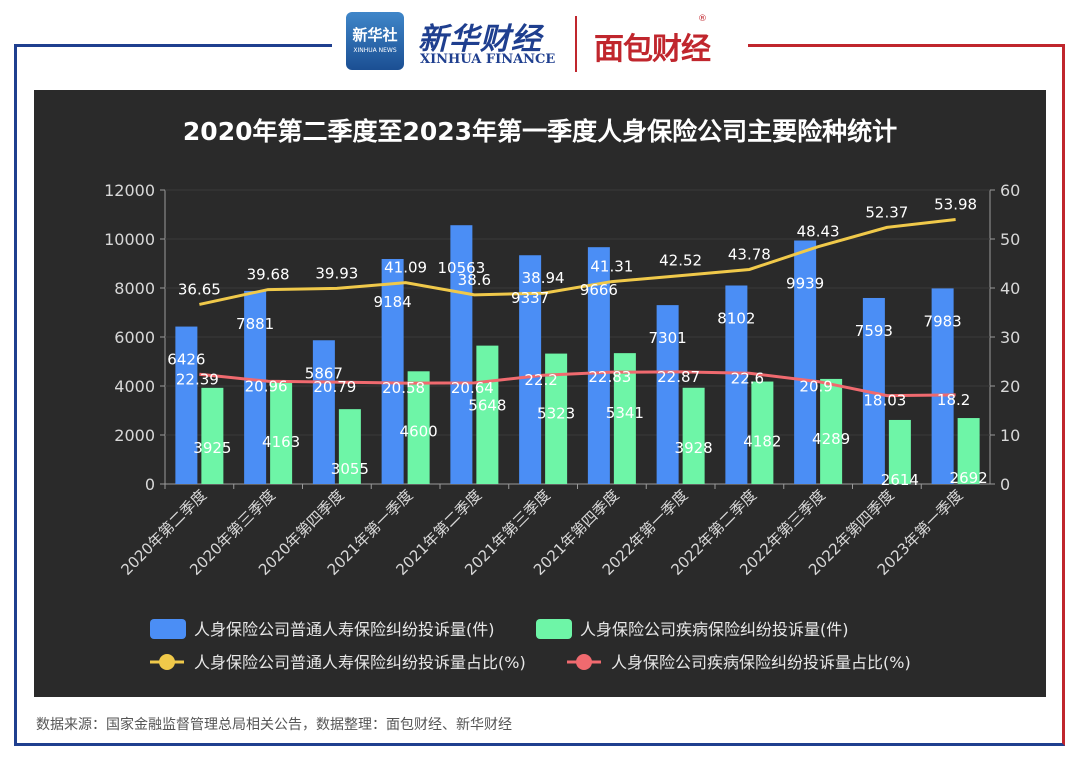 The width and height of the screenshot is (1080, 764). Describe the element at coordinates (375, 35) in the screenshot. I see `xinhua-logo-text: 新华社` at that location.